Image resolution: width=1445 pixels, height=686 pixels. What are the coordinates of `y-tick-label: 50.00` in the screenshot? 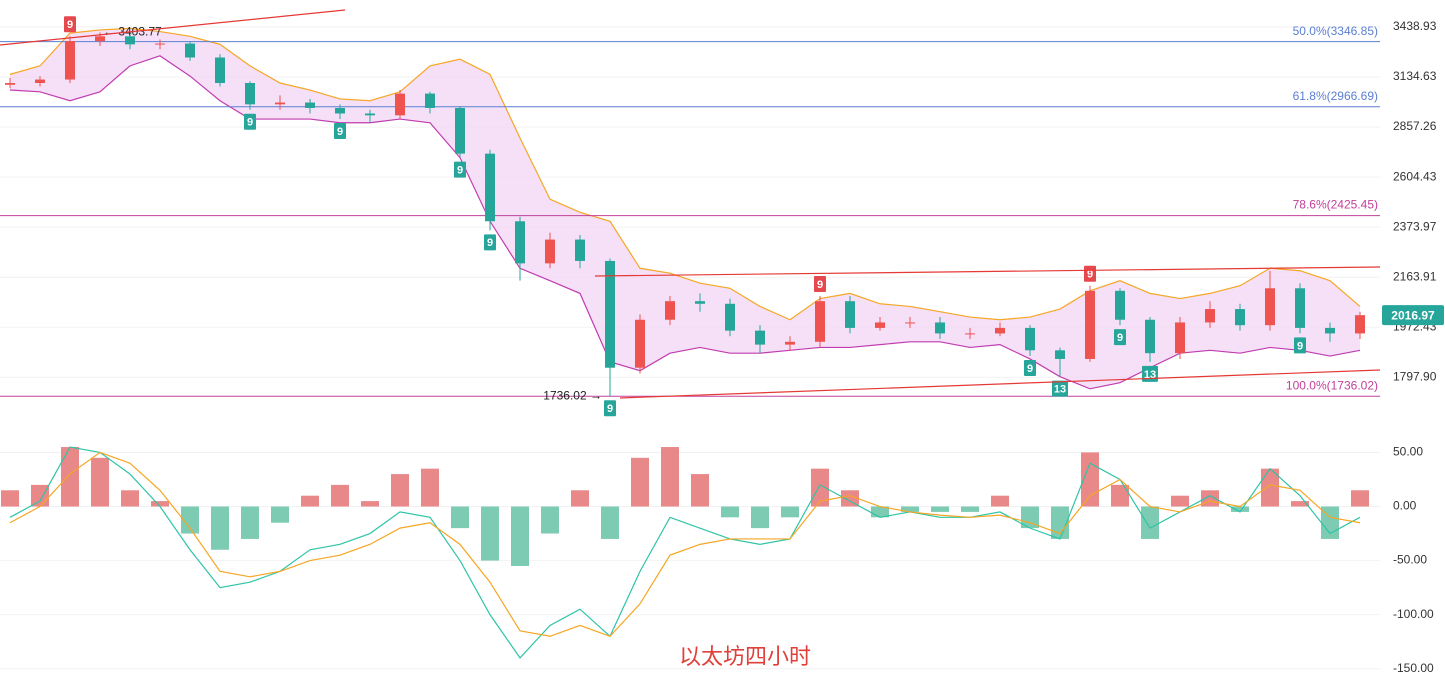 It's located at (1408, 452).